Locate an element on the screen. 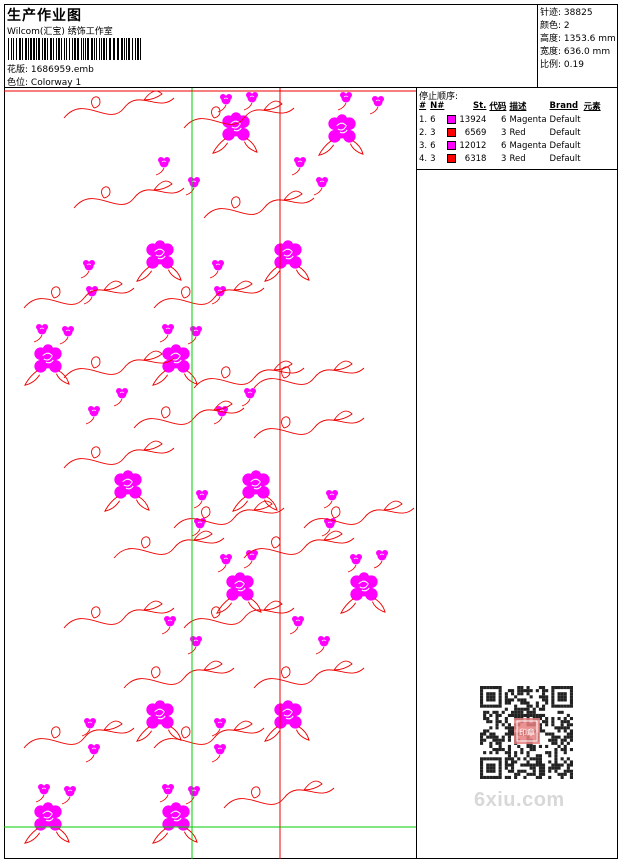 This screenshot has width=620, height=861. table-header-row: # N# St. 代码 描述 Brand 元素 is located at coordinates (510, 106).